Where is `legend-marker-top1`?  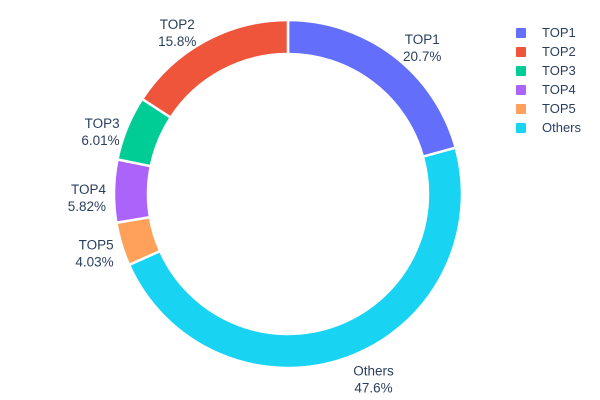
legend-marker-top1 is located at coordinates (521, 32).